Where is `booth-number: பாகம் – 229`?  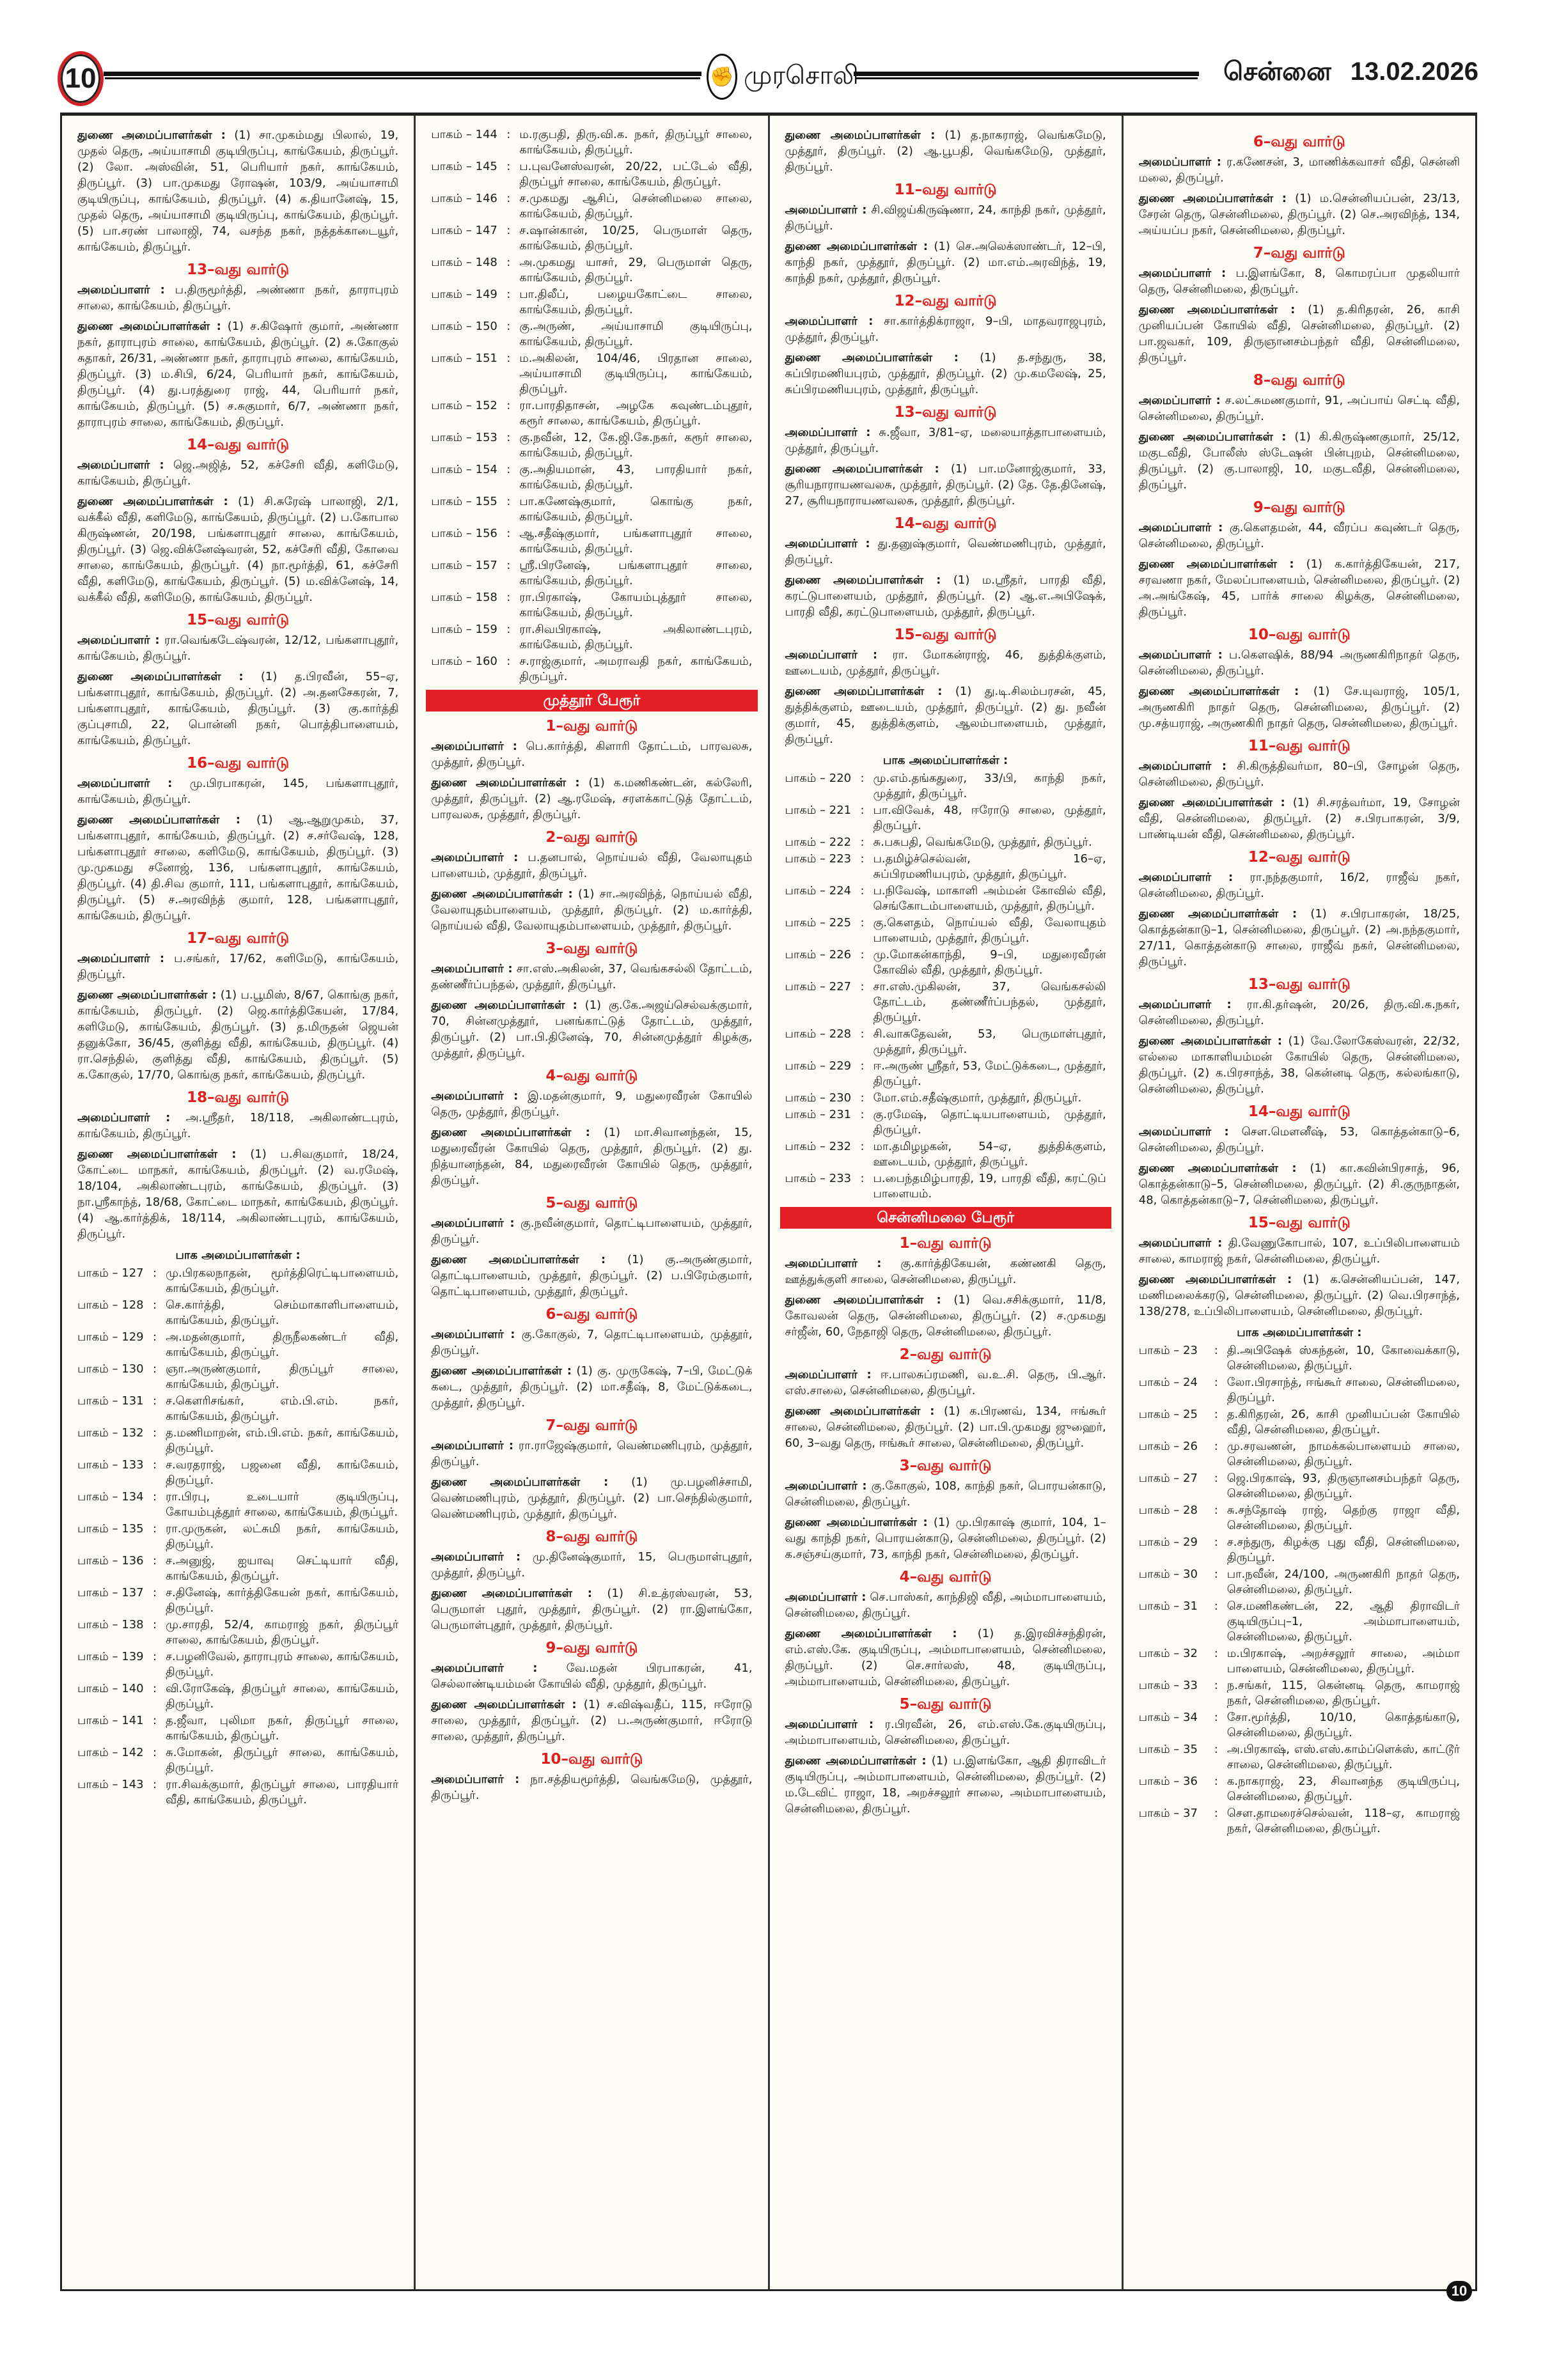 booth-number: பாகம் – 229 is located at coordinates (823, 1074).